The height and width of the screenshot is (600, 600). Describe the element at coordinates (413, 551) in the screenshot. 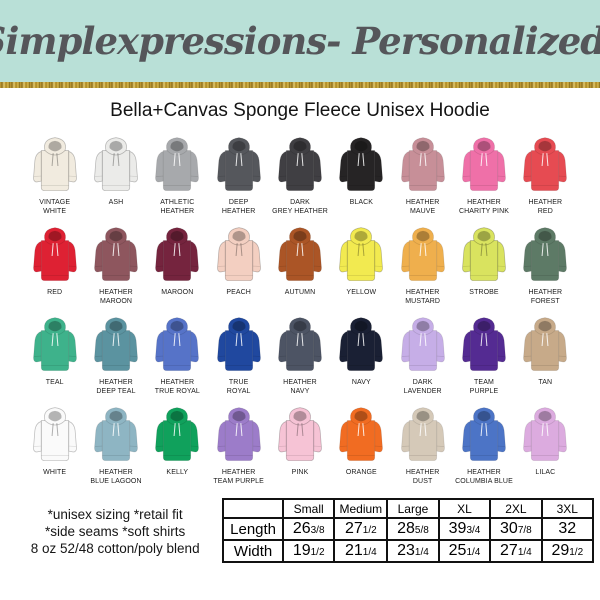

I see `size-value: 231/4` at that location.